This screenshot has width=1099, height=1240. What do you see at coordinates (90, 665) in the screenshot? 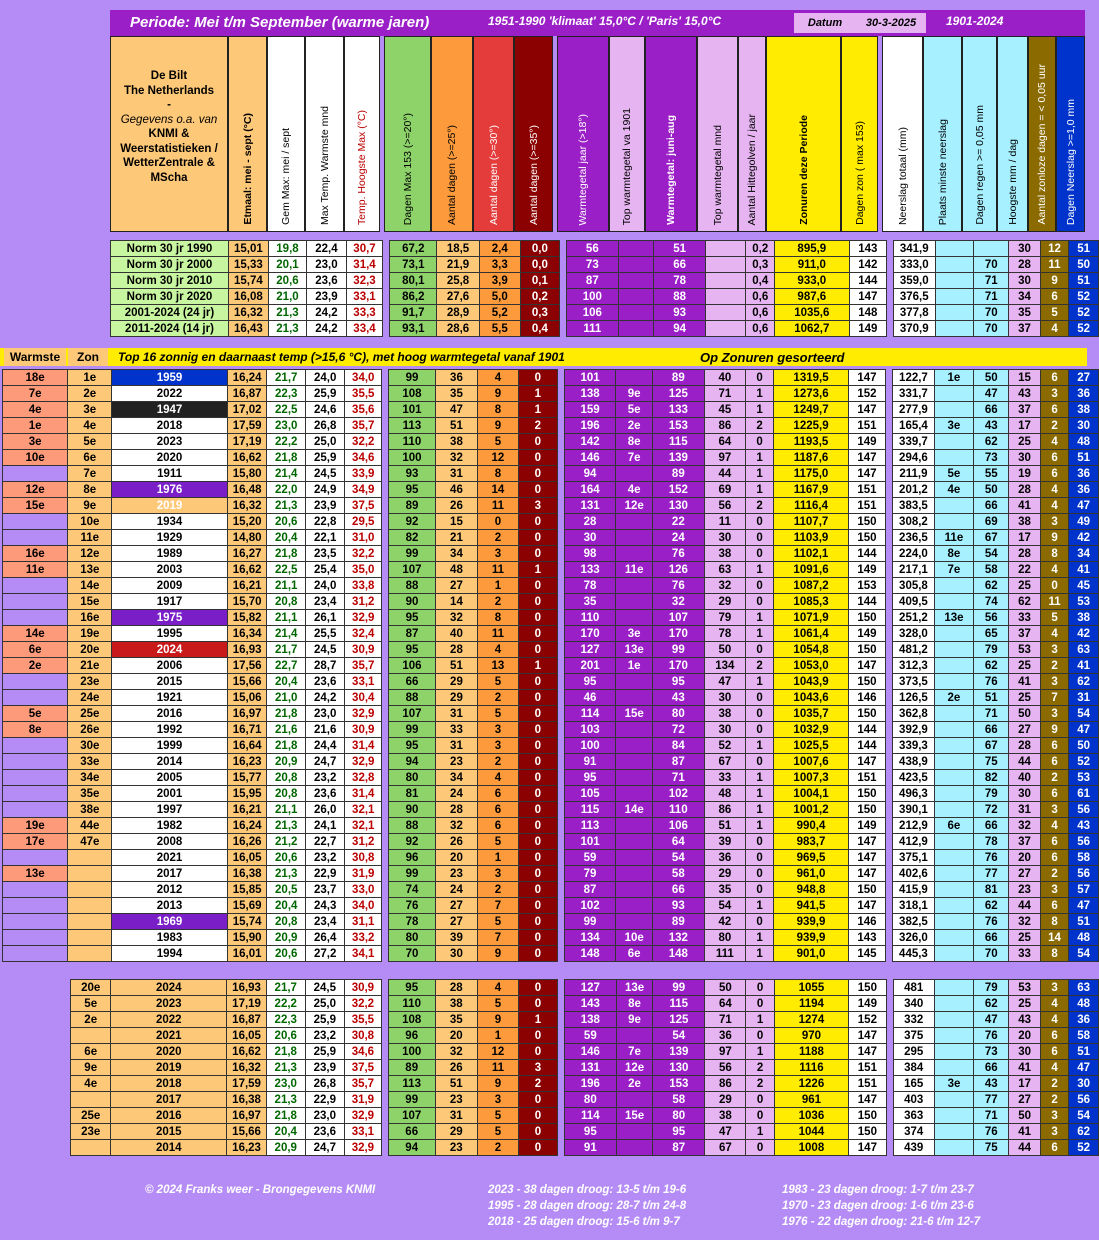
I see `zon-rank: 21e` at bounding box center [90, 665].